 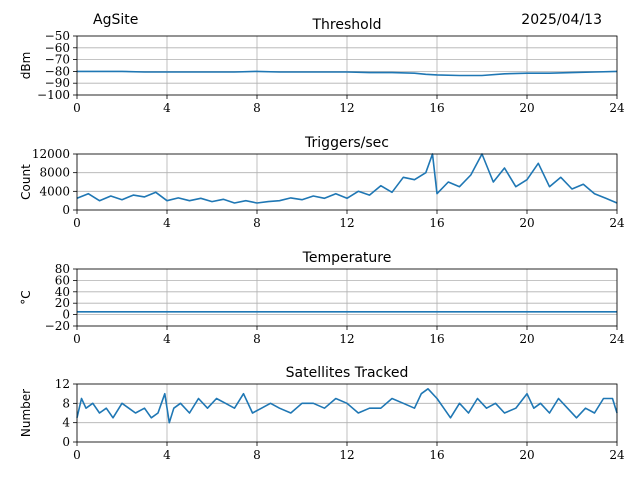 I want to click on chart-title: Threshold, so click(x=347, y=25).